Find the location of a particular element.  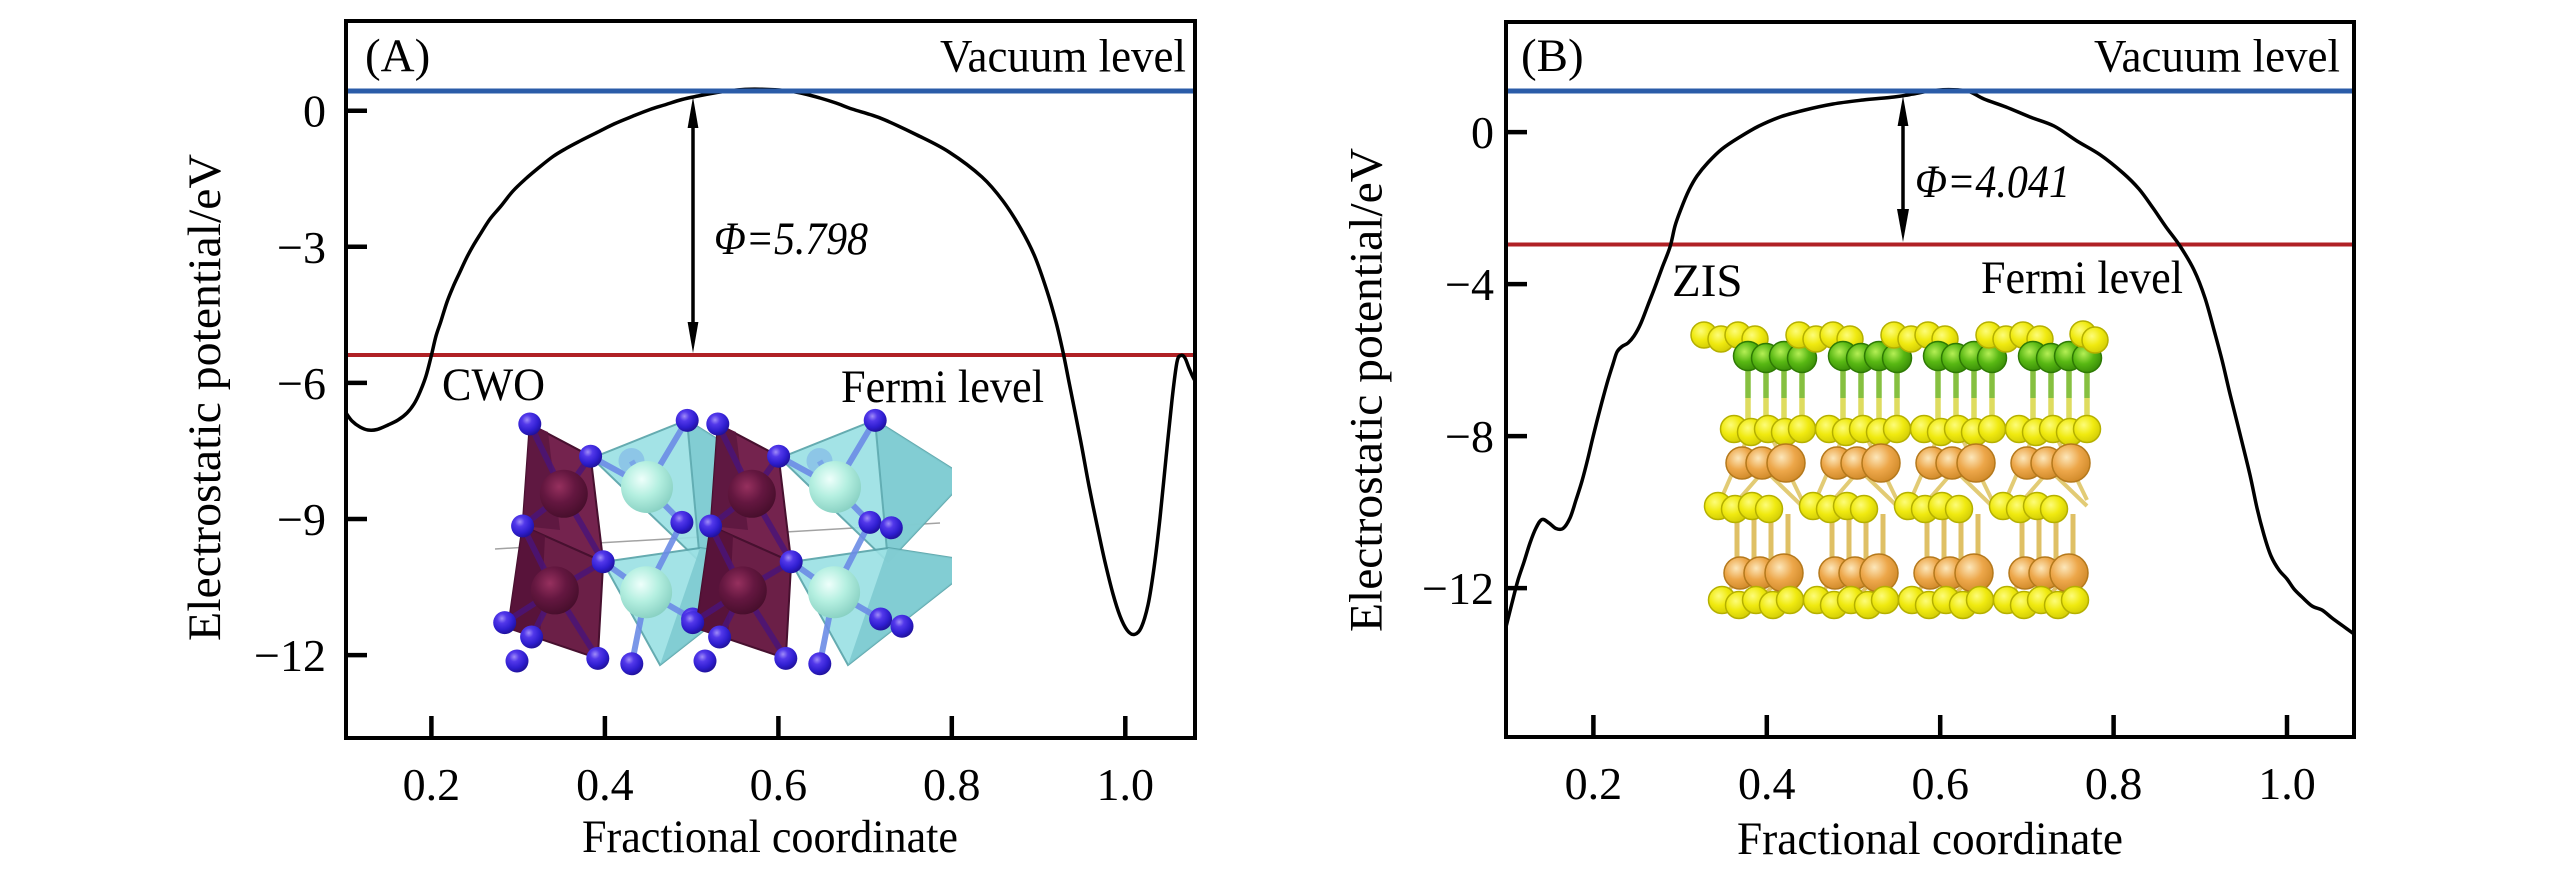

svg-text: −8 is located at coordinates (1469, 436).